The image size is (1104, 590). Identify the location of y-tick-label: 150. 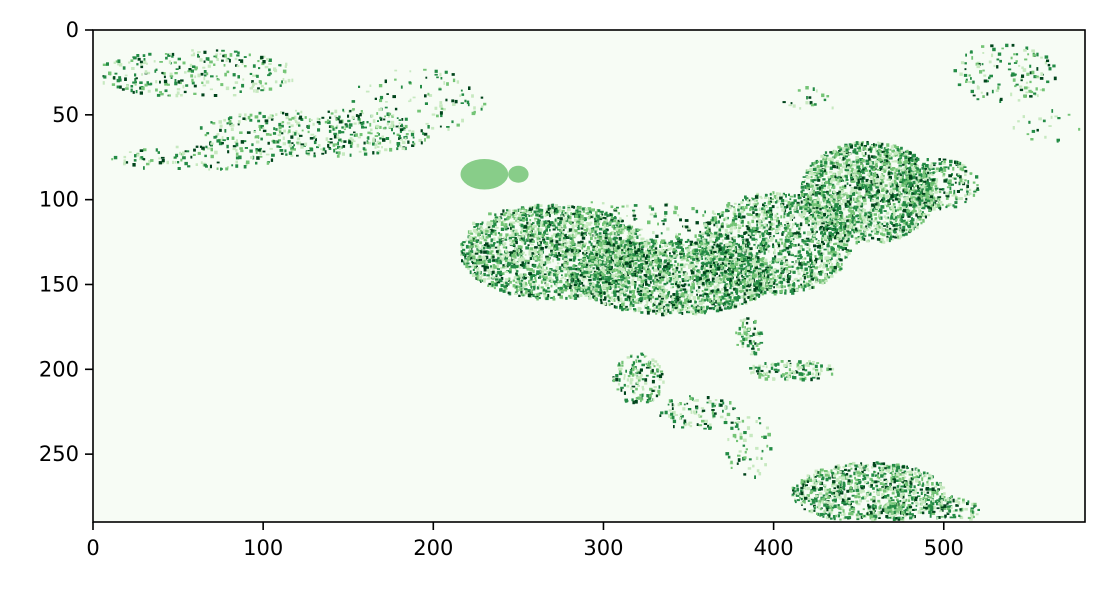
(59, 284).